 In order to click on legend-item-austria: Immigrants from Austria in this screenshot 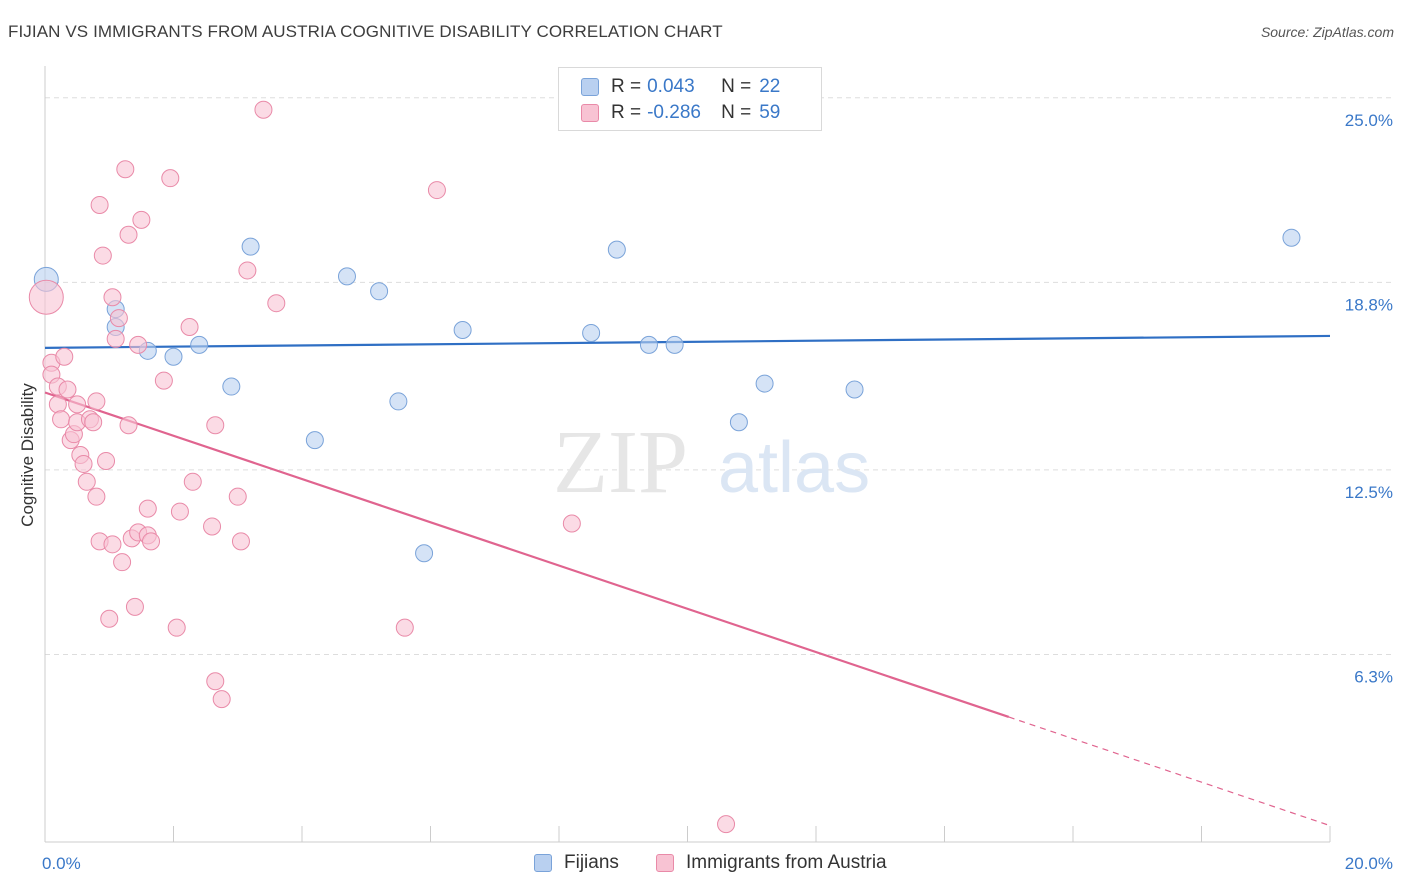, I will do `click(771, 863)`.